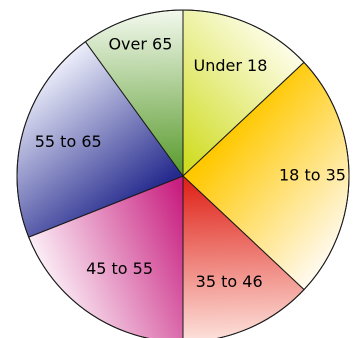 The width and height of the screenshot is (357, 338). I want to click on pie-label-45-to-55: 45 to 55, so click(119, 268).